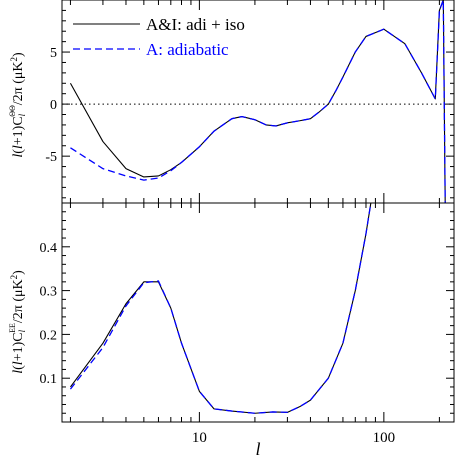 The height and width of the screenshot is (466, 457). I want to click on y-tick-label: 0.4, so click(49, 248).